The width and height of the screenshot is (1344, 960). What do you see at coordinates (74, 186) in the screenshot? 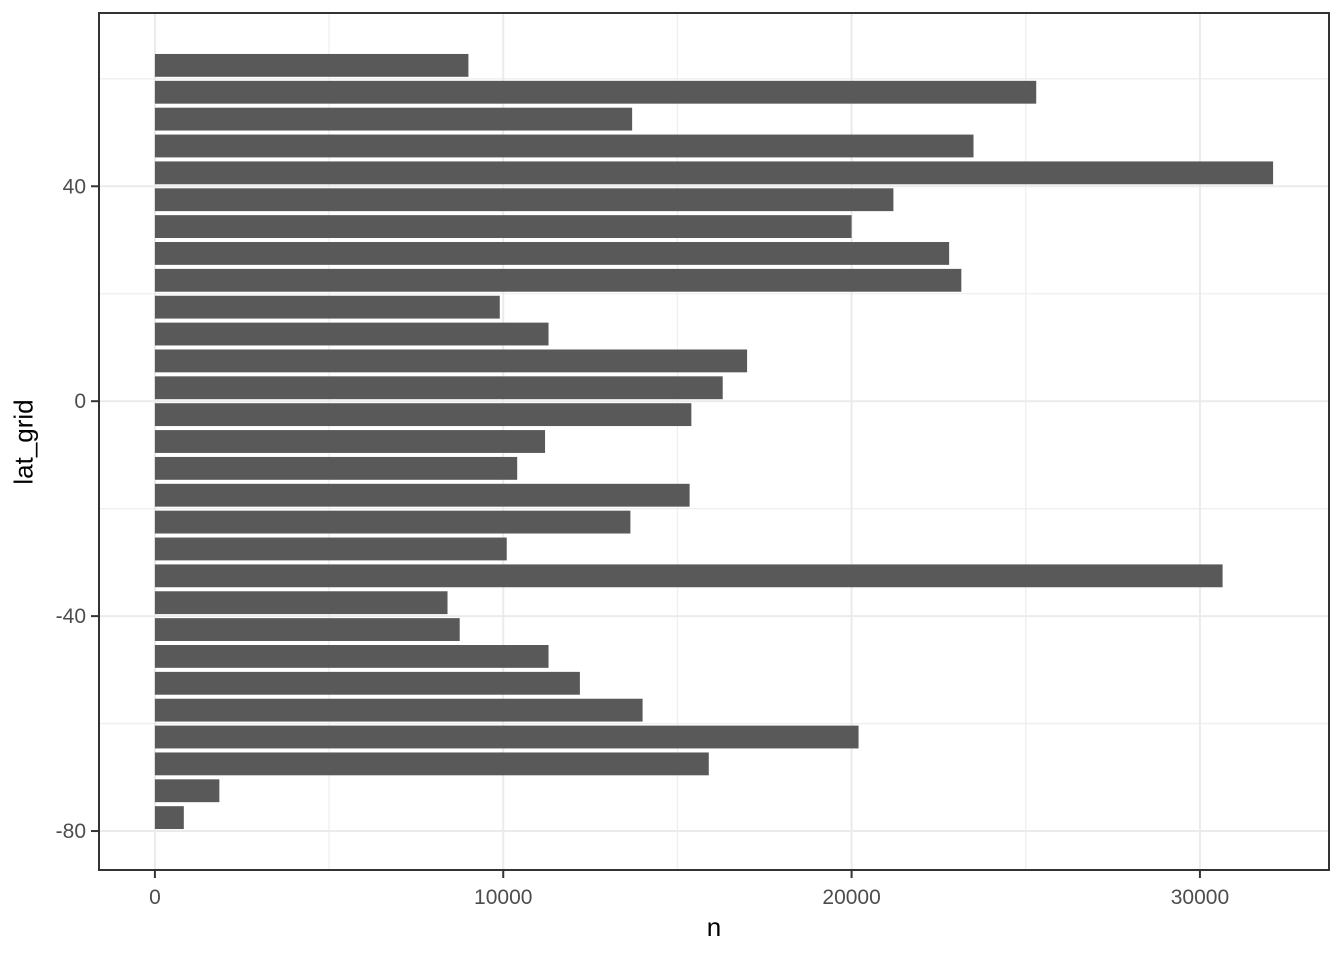
I see `y-tick-label: 40` at bounding box center [74, 186].